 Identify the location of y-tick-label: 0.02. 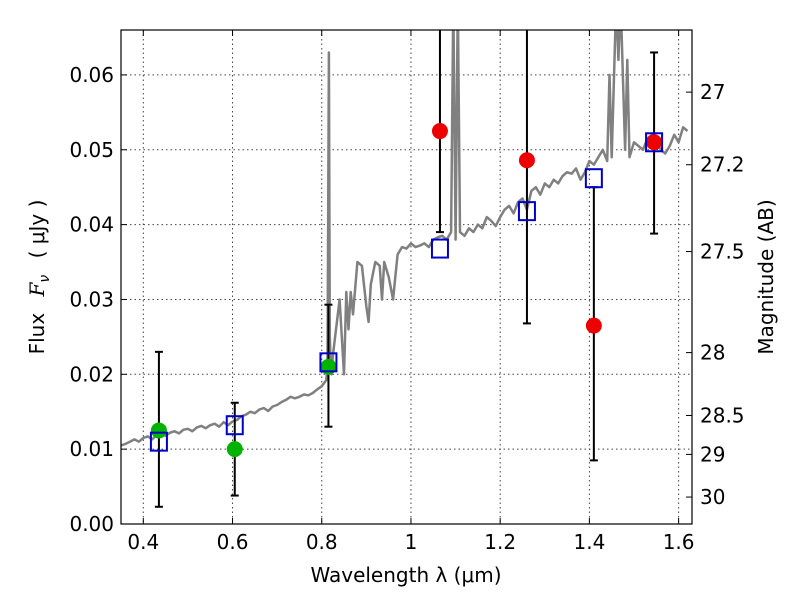
(91, 374).